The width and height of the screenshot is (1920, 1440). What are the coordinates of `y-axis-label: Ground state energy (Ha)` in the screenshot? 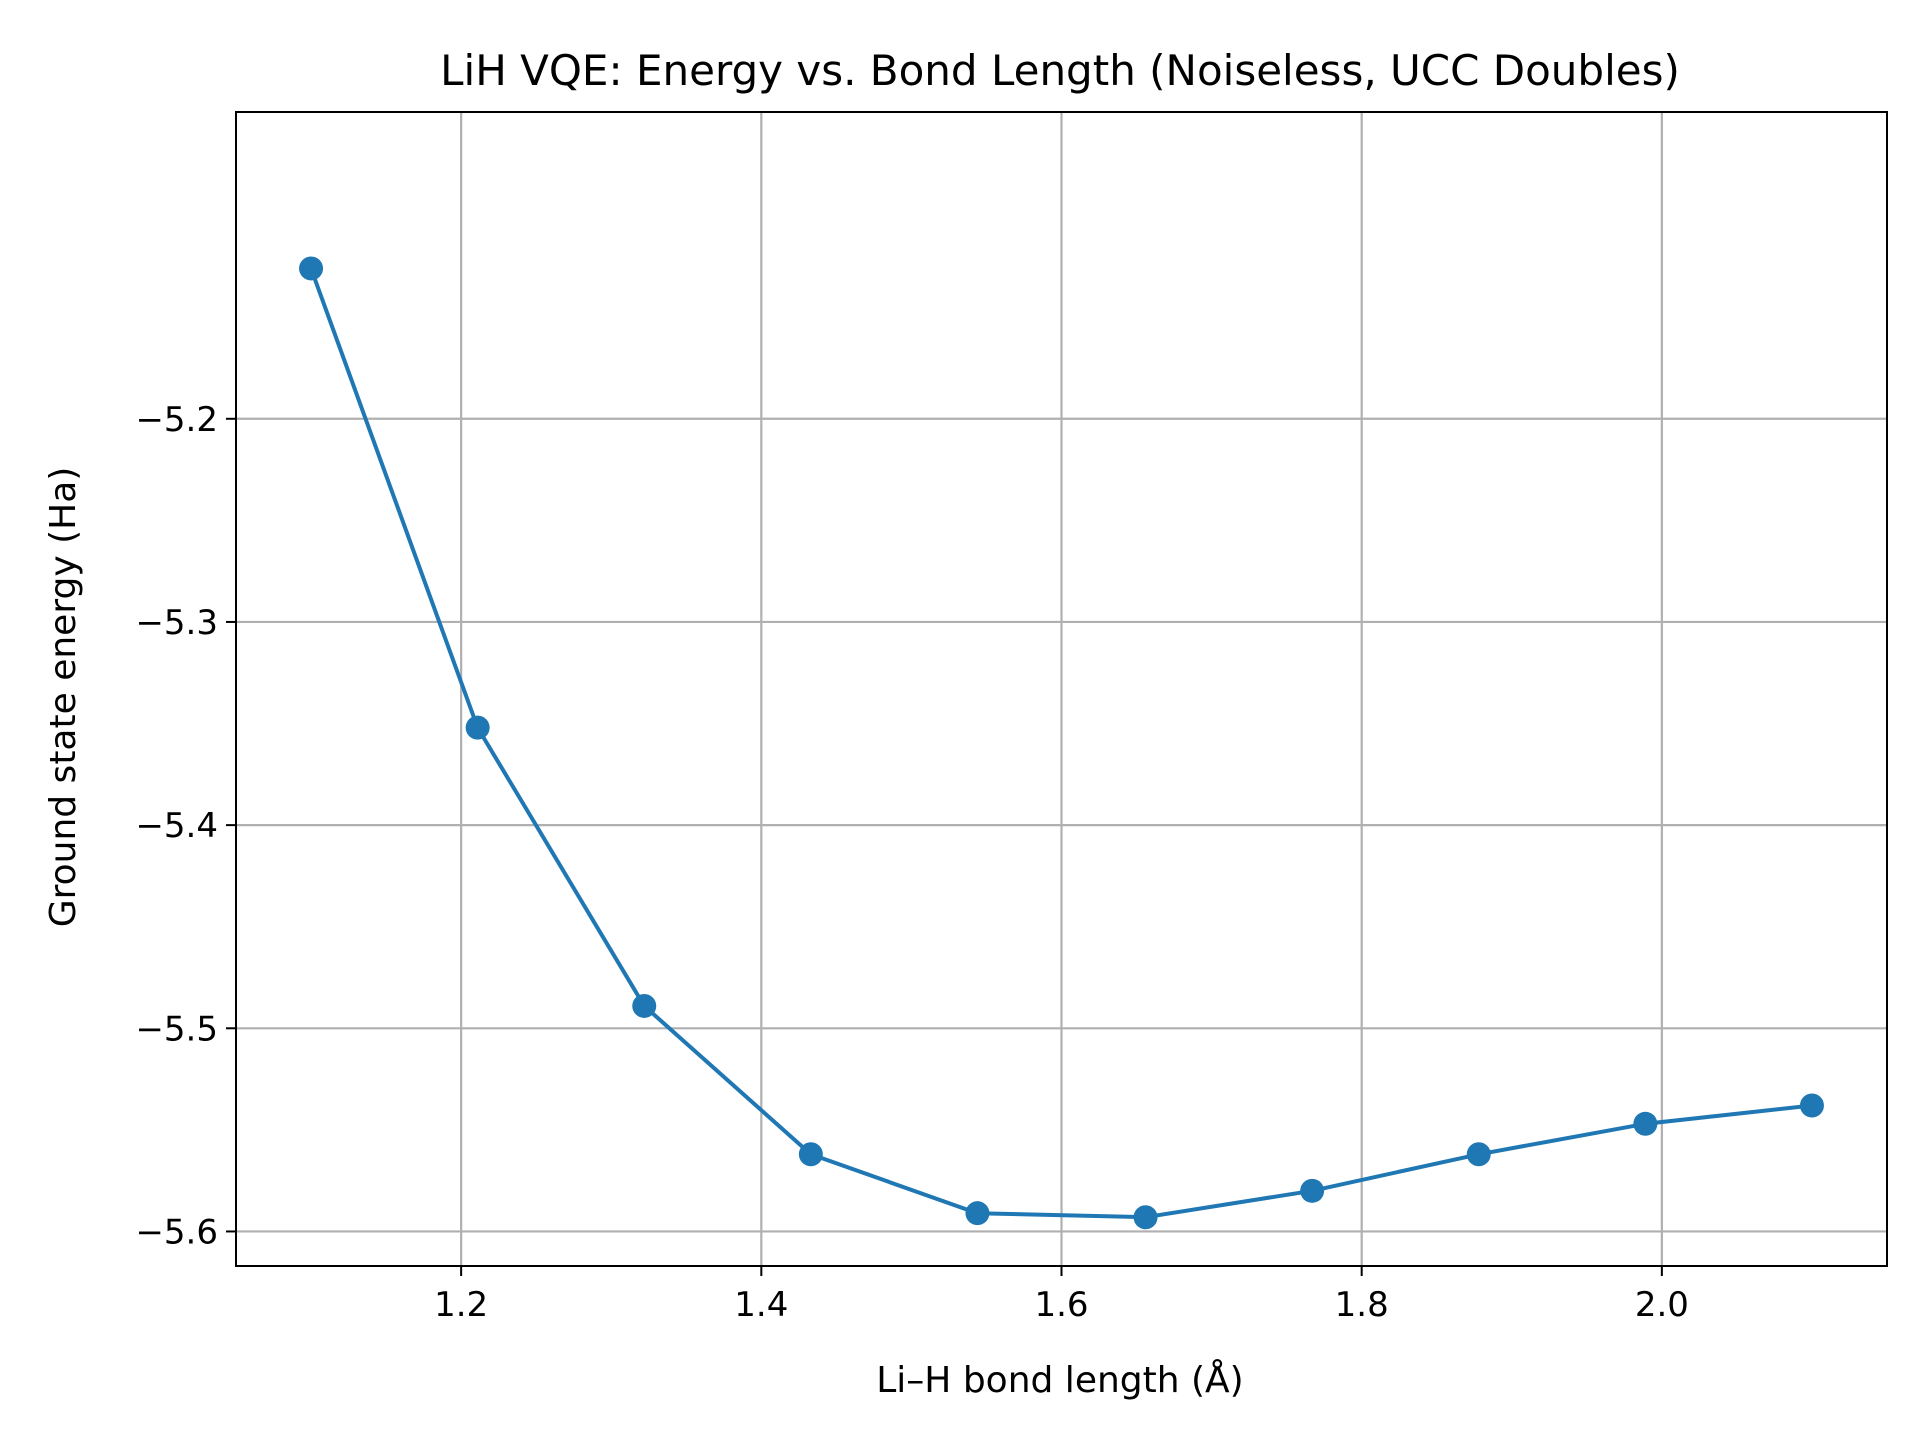 It's located at (63, 697).